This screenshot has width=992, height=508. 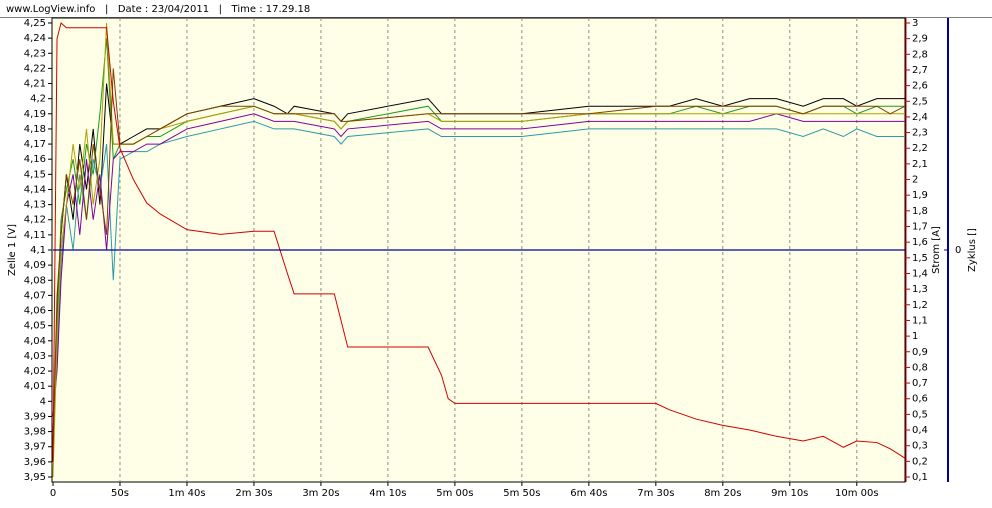 I want to click on y-tick-label: 4,17, so click(x=35, y=144).